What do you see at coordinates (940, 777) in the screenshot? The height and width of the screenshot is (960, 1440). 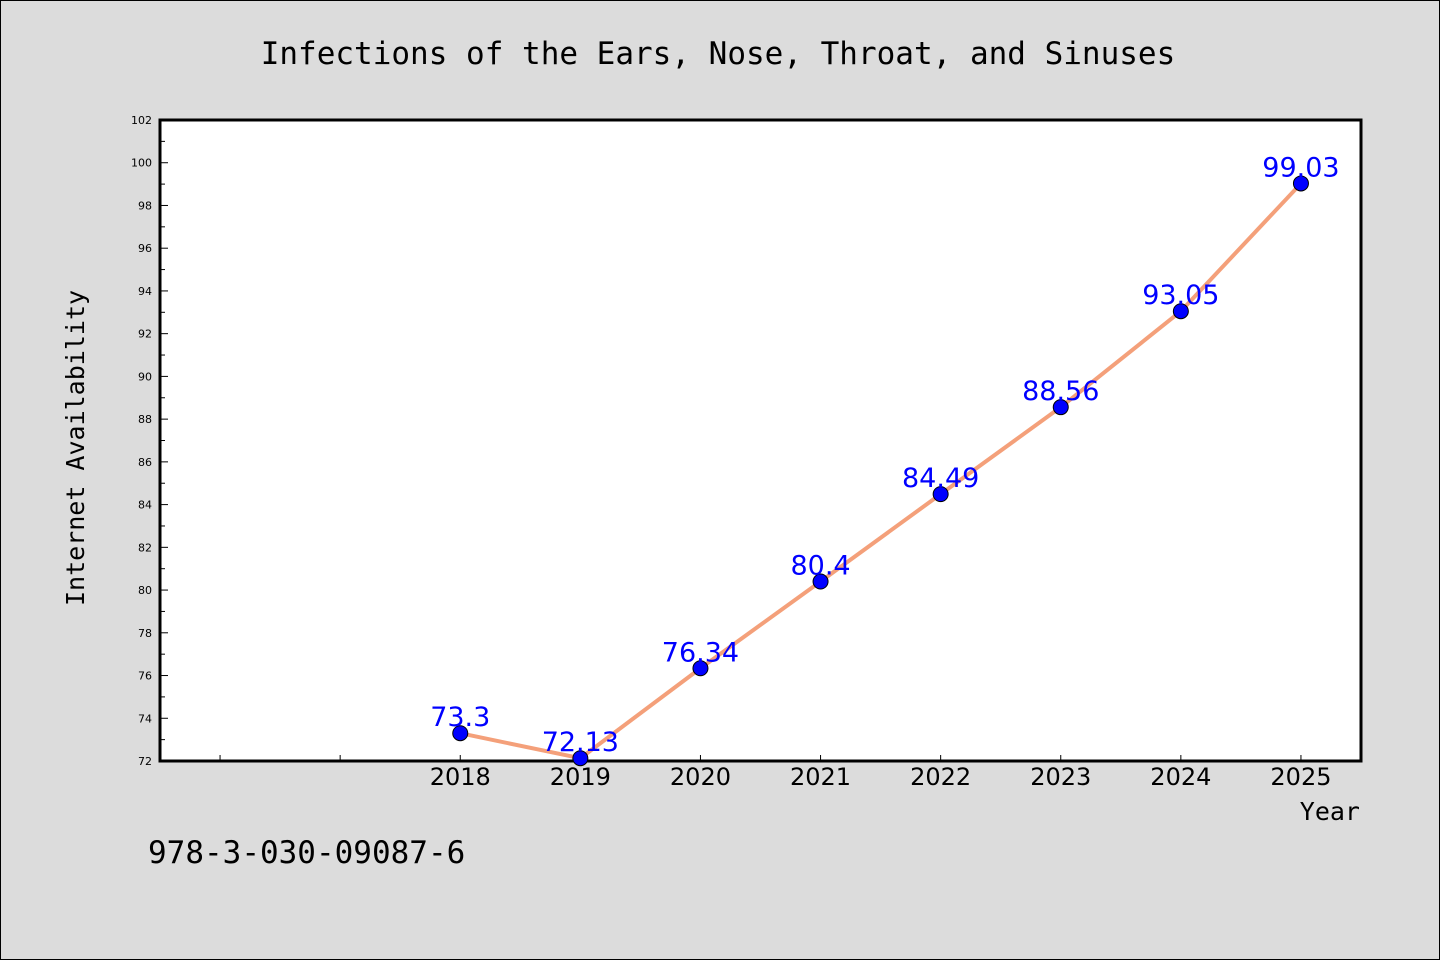 I see `x-tick-label: 2022` at bounding box center [940, 777].